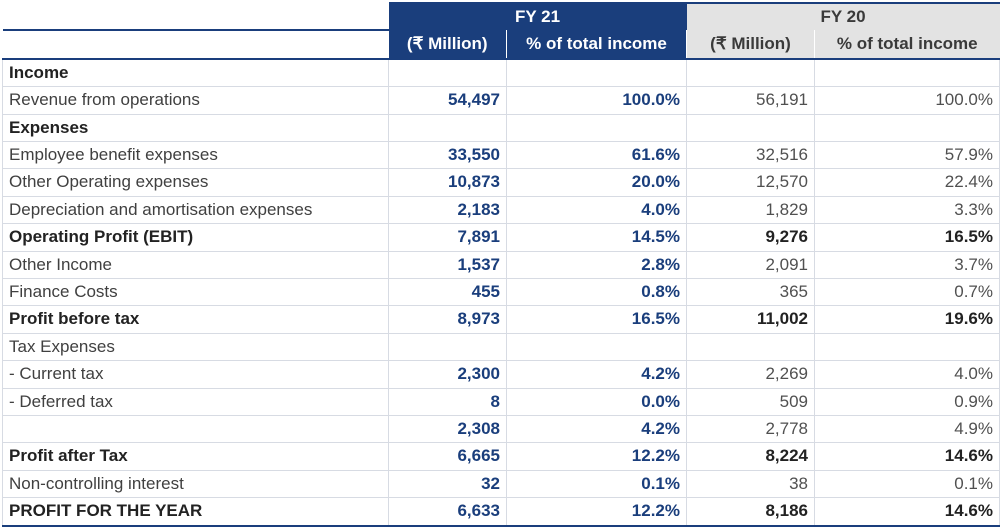  What do you see at coordinates (195, 456) in the screenshot?
I see `row-label: Profit after Tax` at bounding box center [195, 456].